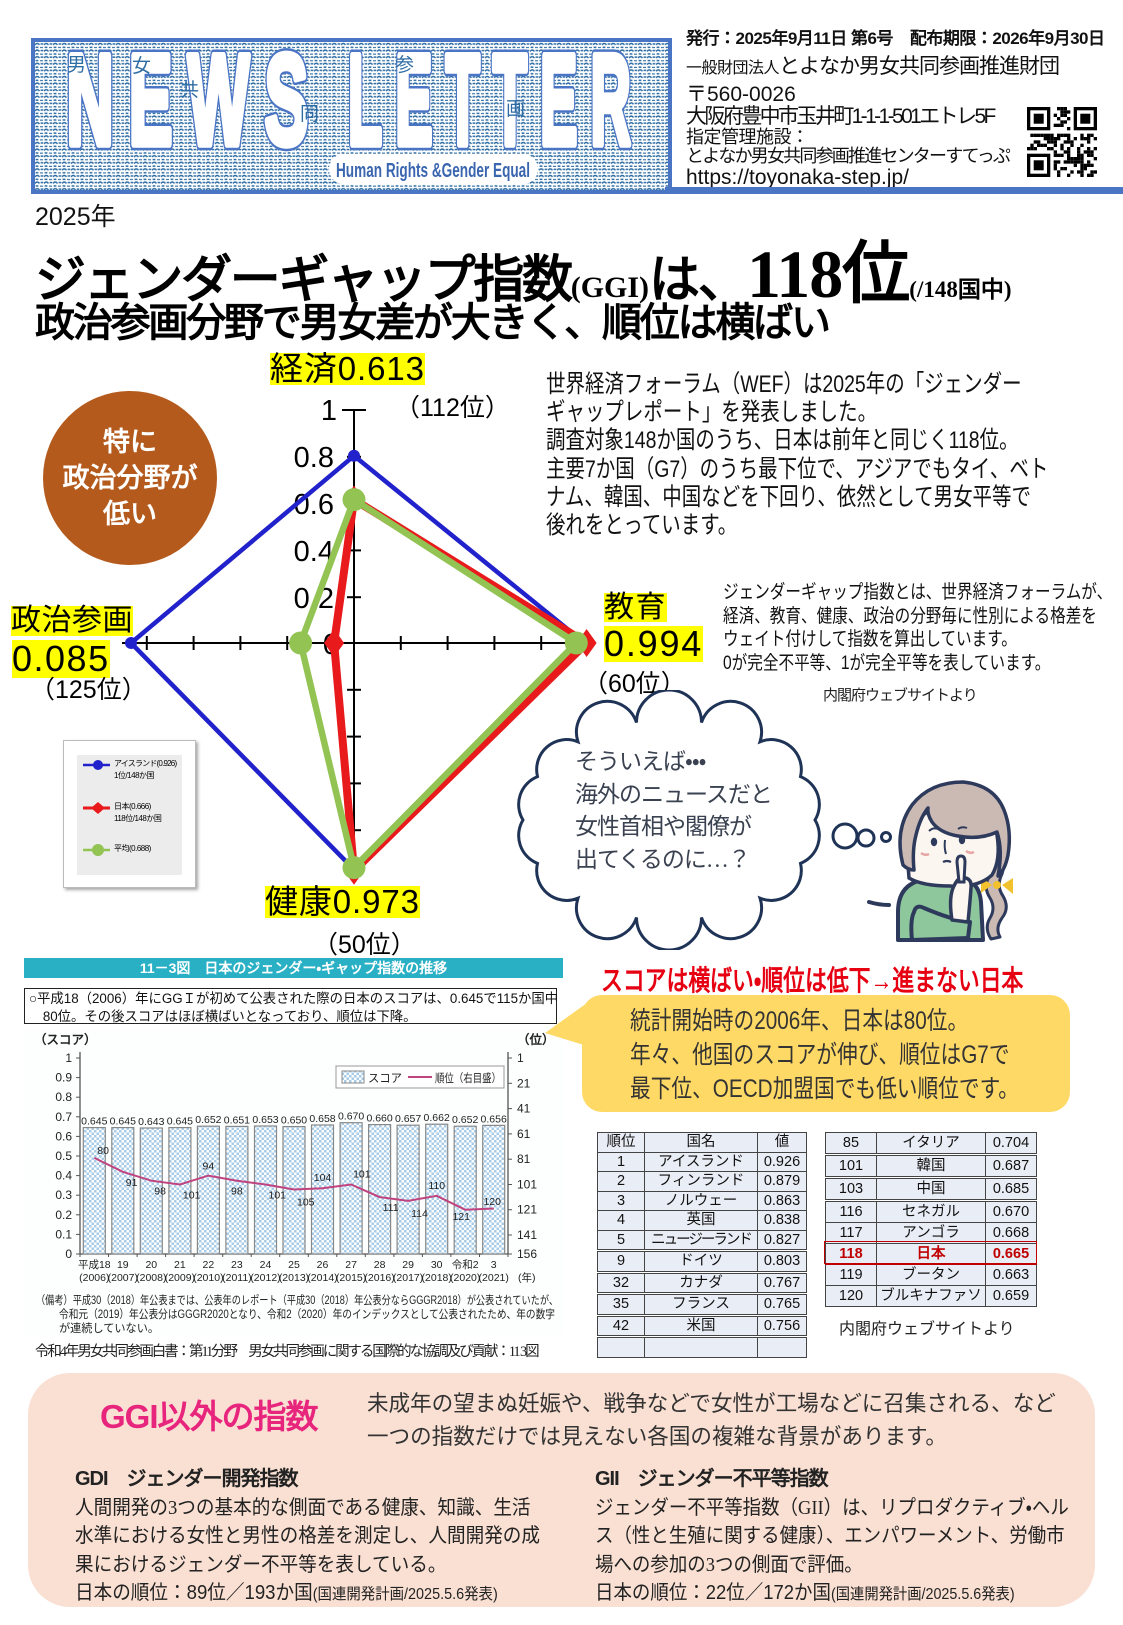  I want to click on svg-text: (2013), so click(294, 1278).